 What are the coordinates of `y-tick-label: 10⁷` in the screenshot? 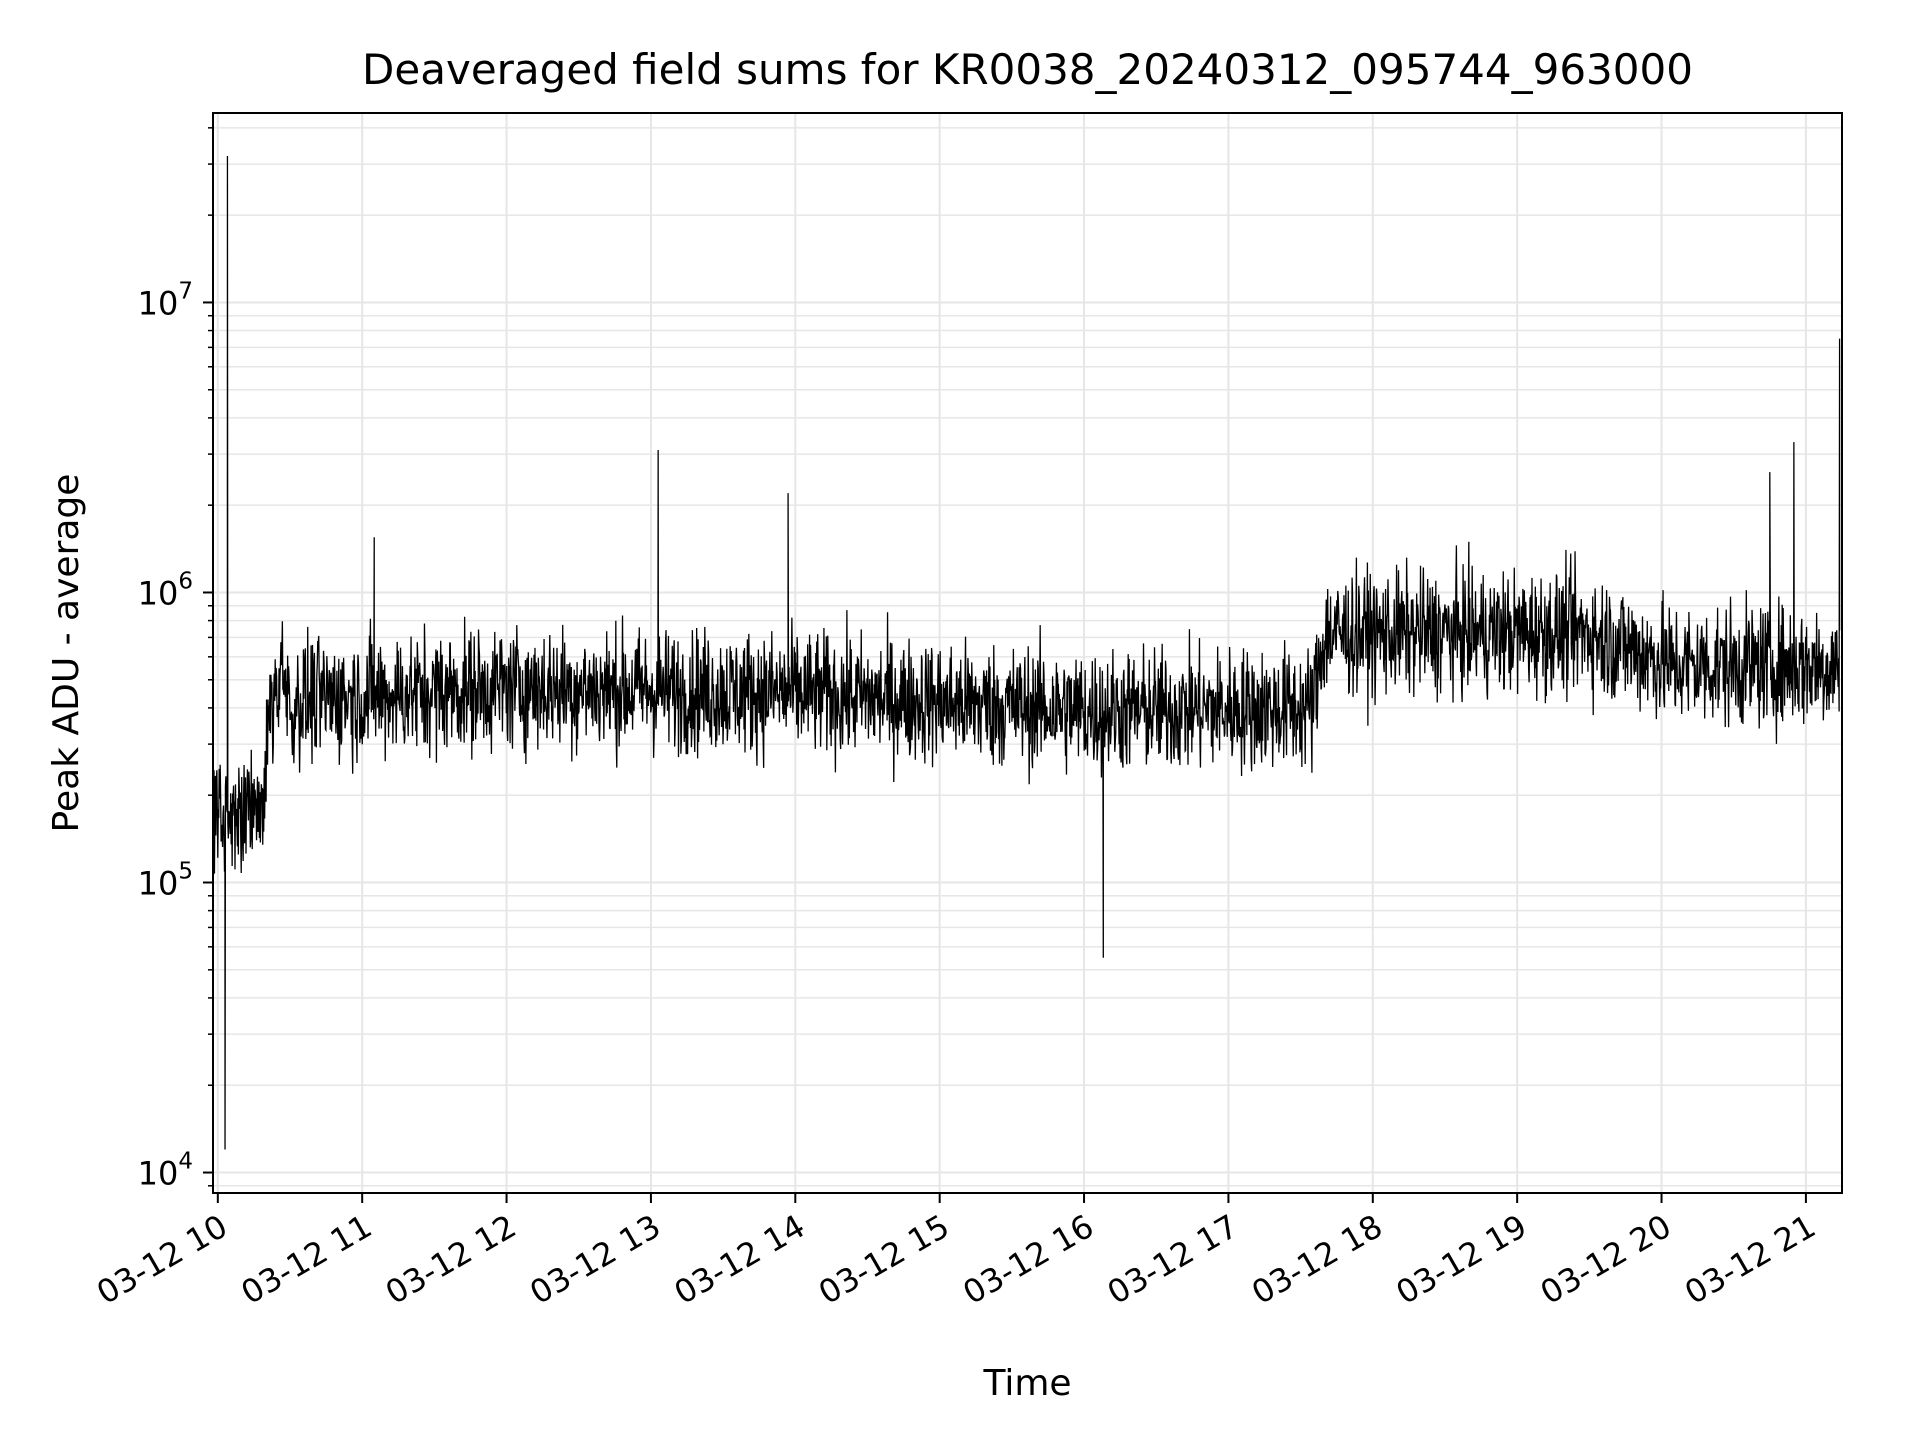 It's located at (165, 300).